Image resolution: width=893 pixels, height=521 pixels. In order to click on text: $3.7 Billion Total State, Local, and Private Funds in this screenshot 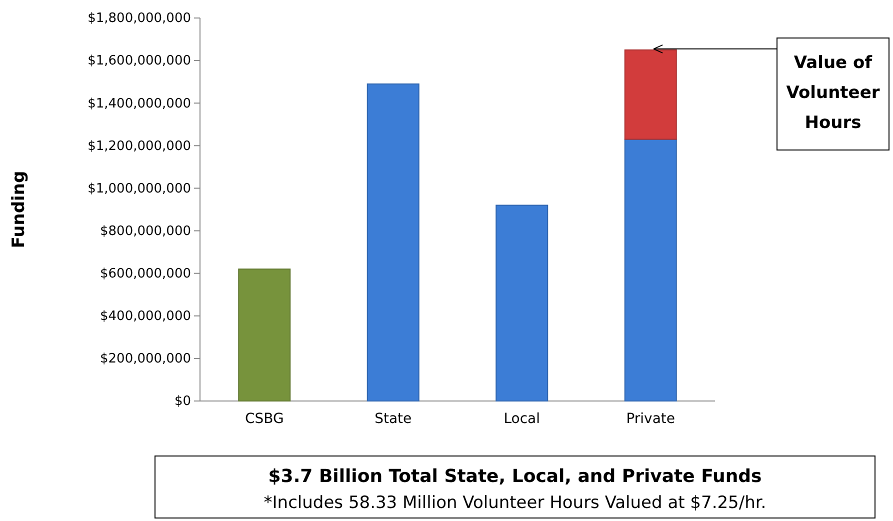, I will do `click(515, 476)`.